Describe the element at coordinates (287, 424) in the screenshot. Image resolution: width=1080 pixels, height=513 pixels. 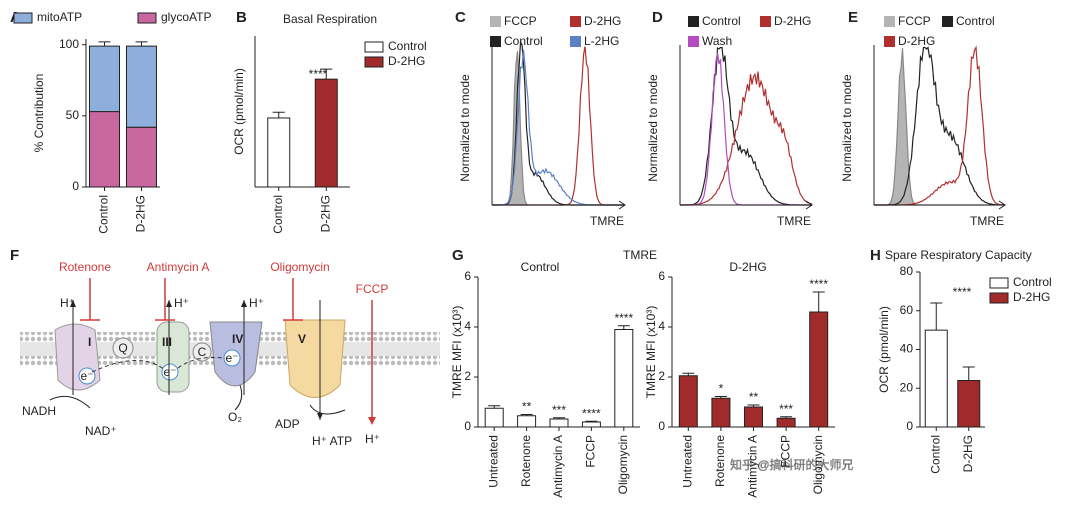
I see `reactant: ADP` at that location.